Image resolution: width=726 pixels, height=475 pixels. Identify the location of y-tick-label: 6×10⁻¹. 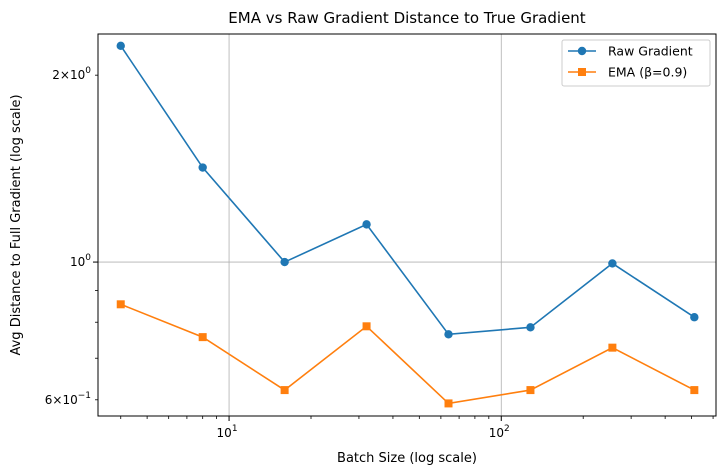
(68, 399).